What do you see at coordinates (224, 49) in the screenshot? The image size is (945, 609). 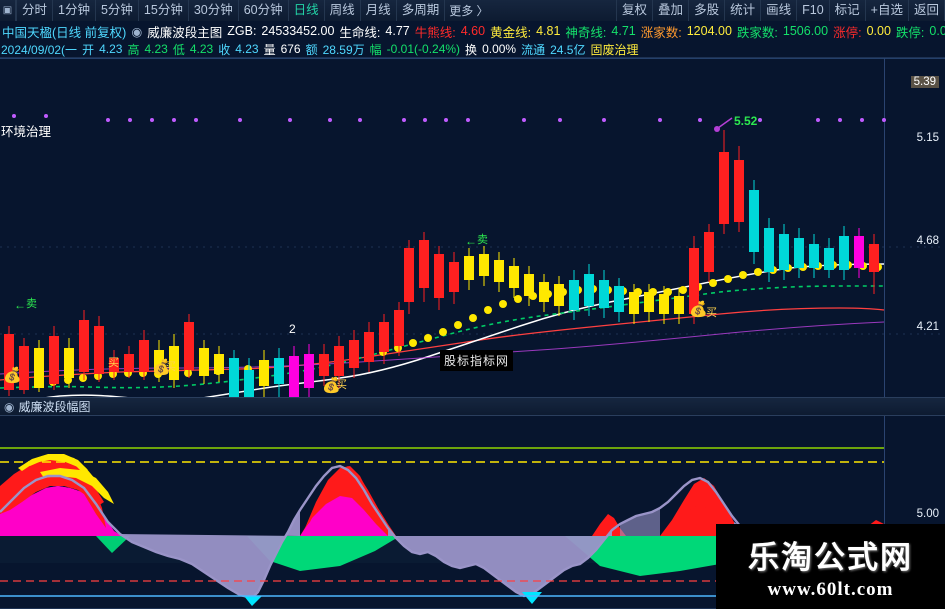 I see `close-label: 收` at bounding box center [224, 49].